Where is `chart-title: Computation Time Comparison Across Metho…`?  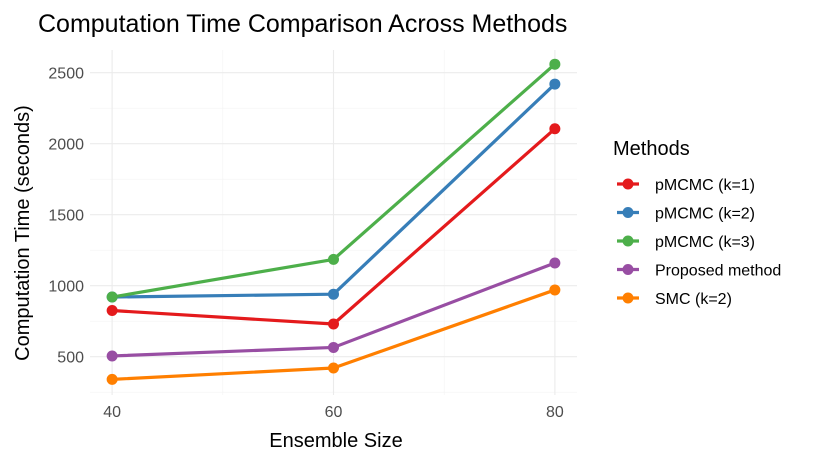
chart-title: Computation Time Comparison Across Metho… is located at coordinates (302, 24).